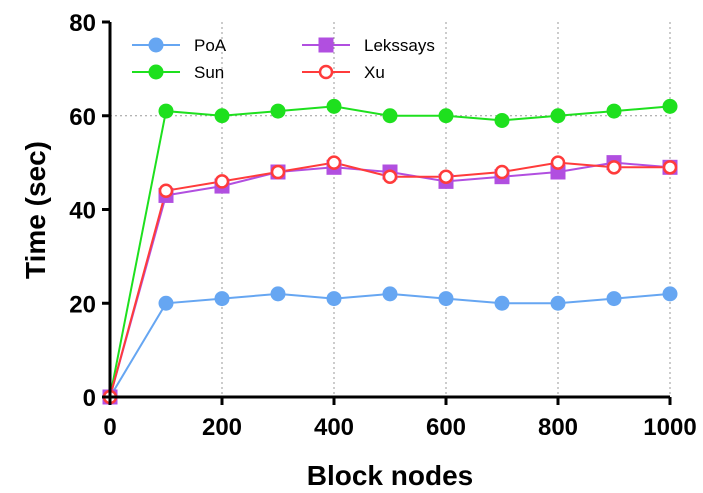 This screenshot has width=703, height=493. Describe the element at coordinates (82, 117) in the screenshot. I see `y-tick-label: 60` at that location.